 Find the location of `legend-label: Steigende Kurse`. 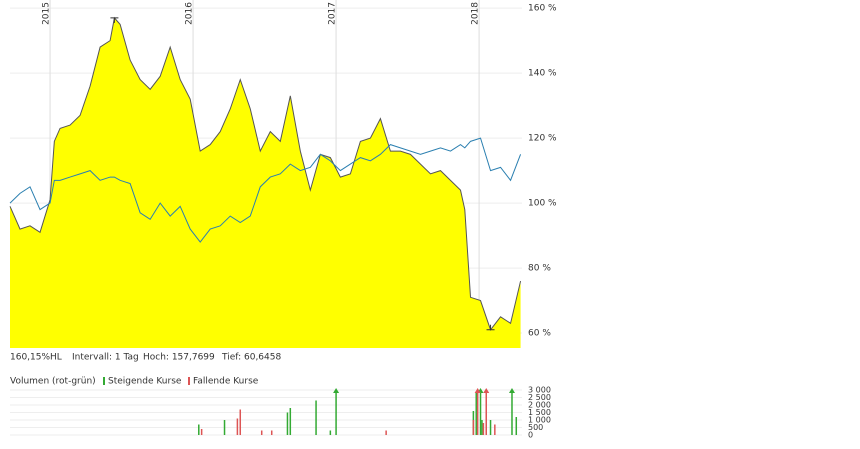

legend-label: Steigende Kurse is located at coordinates (145, 382).